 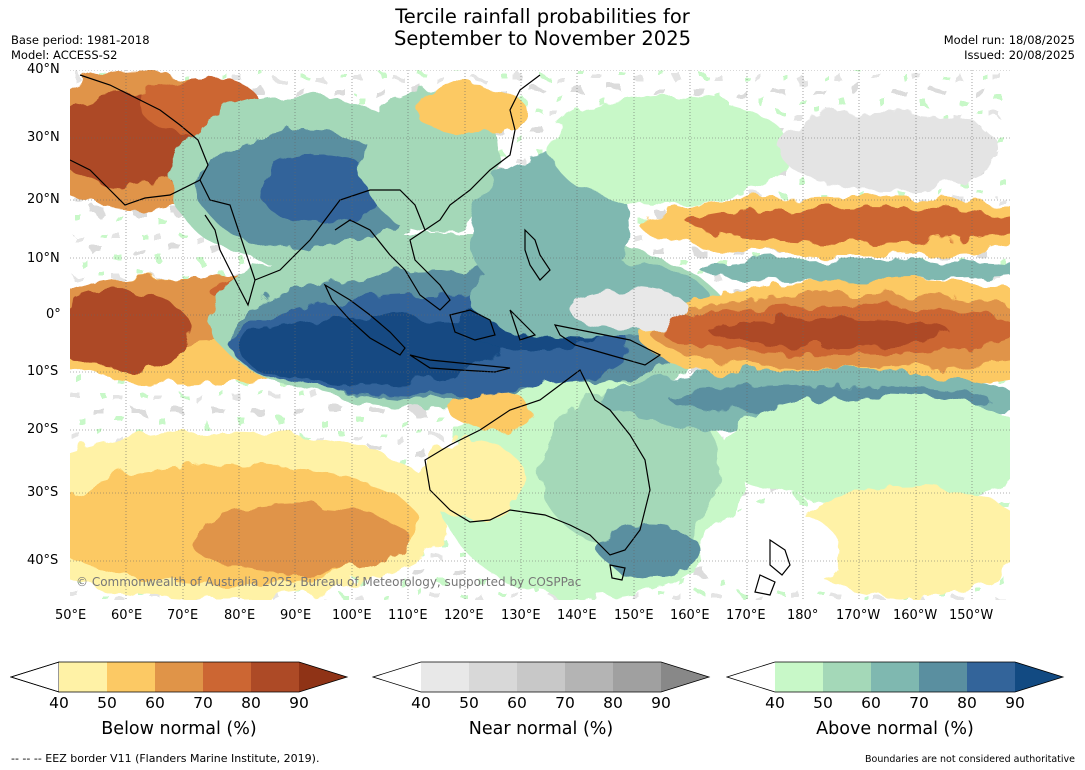 What do you see at coordinates (971, 615) in the screenshot?
I see `lon-label: 150°W` at bounding box center [971, 615].